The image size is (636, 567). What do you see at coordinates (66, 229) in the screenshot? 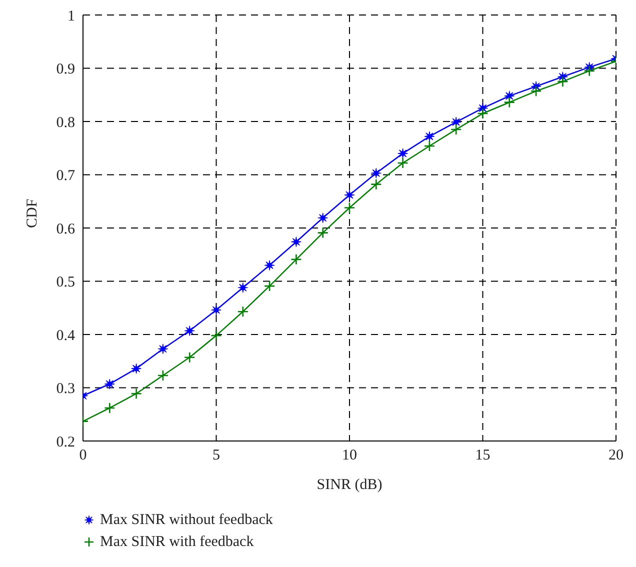
I see `y-tick-label: 0.6` at bounding box center [66, 229].